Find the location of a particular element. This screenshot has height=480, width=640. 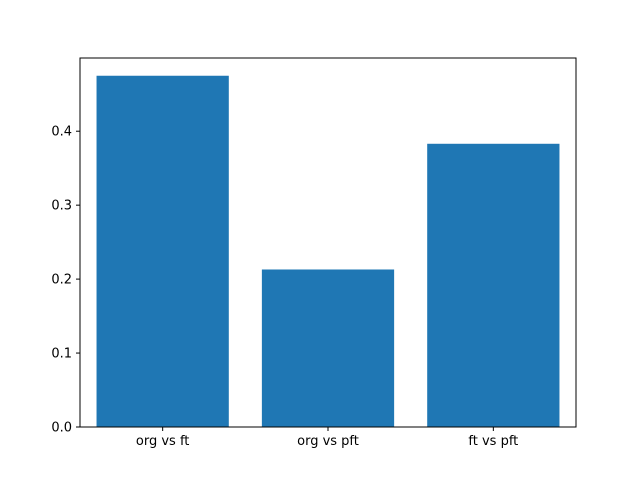

bar-ft-vs-pft is located at coordinates (493, 285).